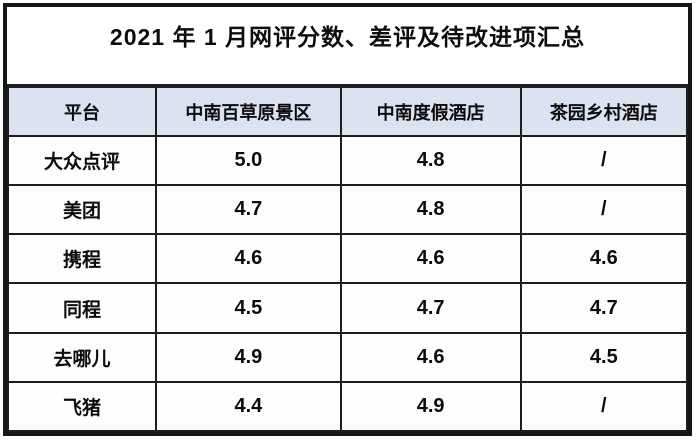  I want to click on table-row: 去哪儿 4.9 4.6 4.5, so click(347, 357).